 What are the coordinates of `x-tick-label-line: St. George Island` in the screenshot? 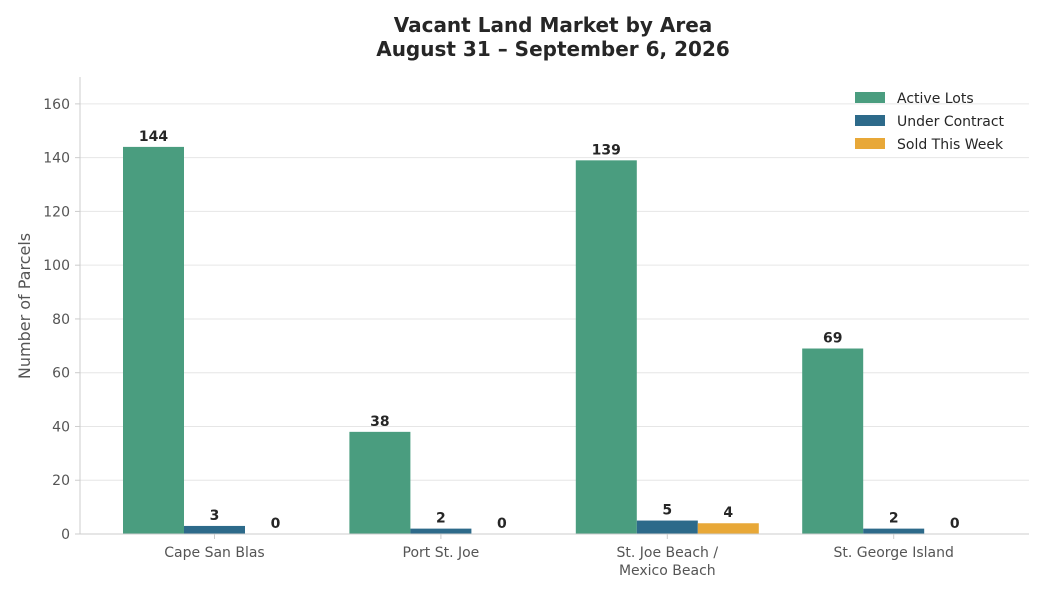 It's located at (893, 553).